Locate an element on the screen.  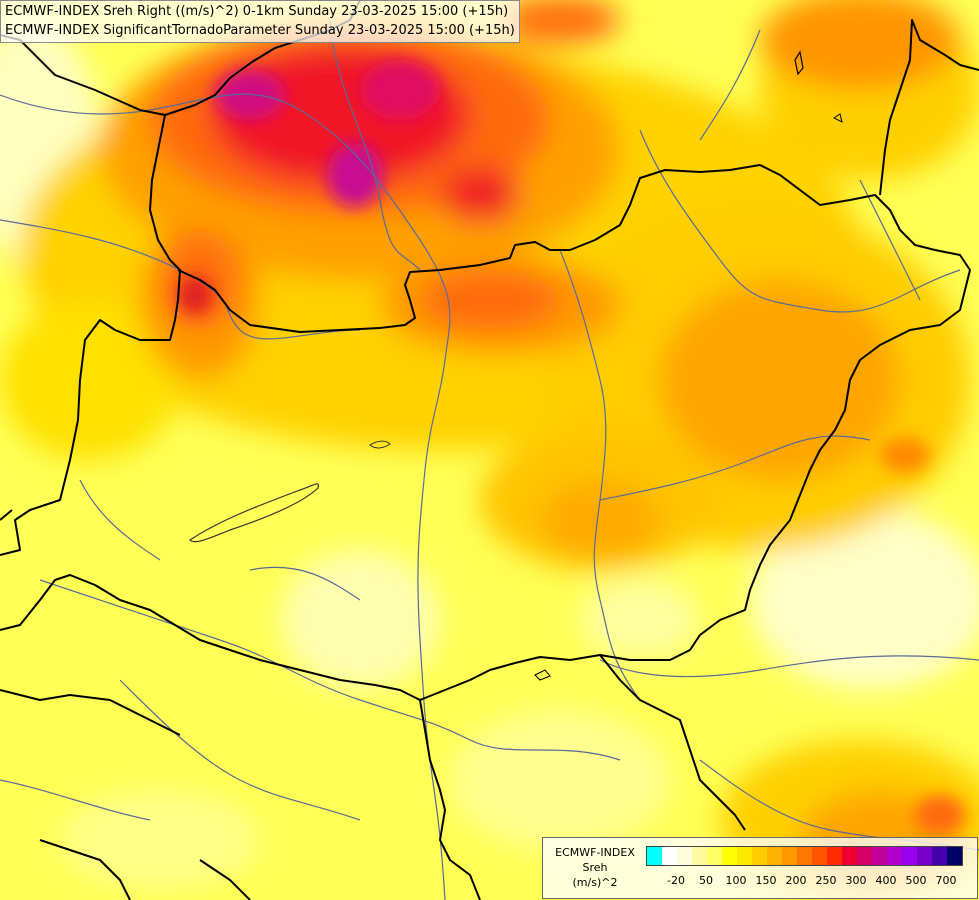
legend-title-line-2: Sreh is located at coordinates (595, 867).